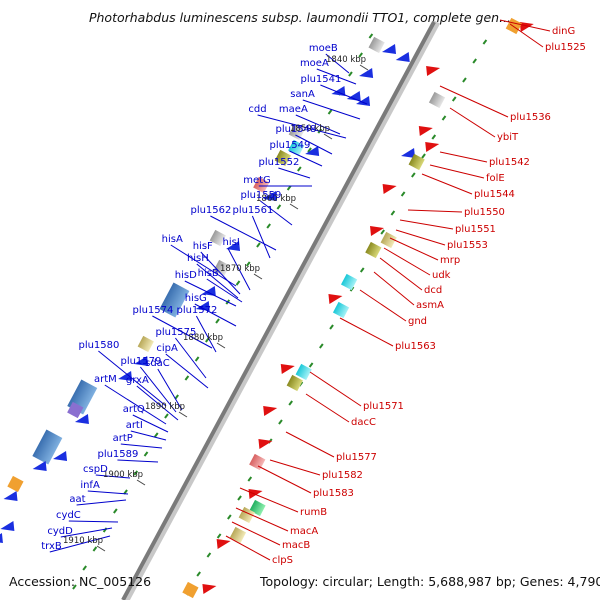  I want to click on gene-label: plu1575, so click(175, 332).